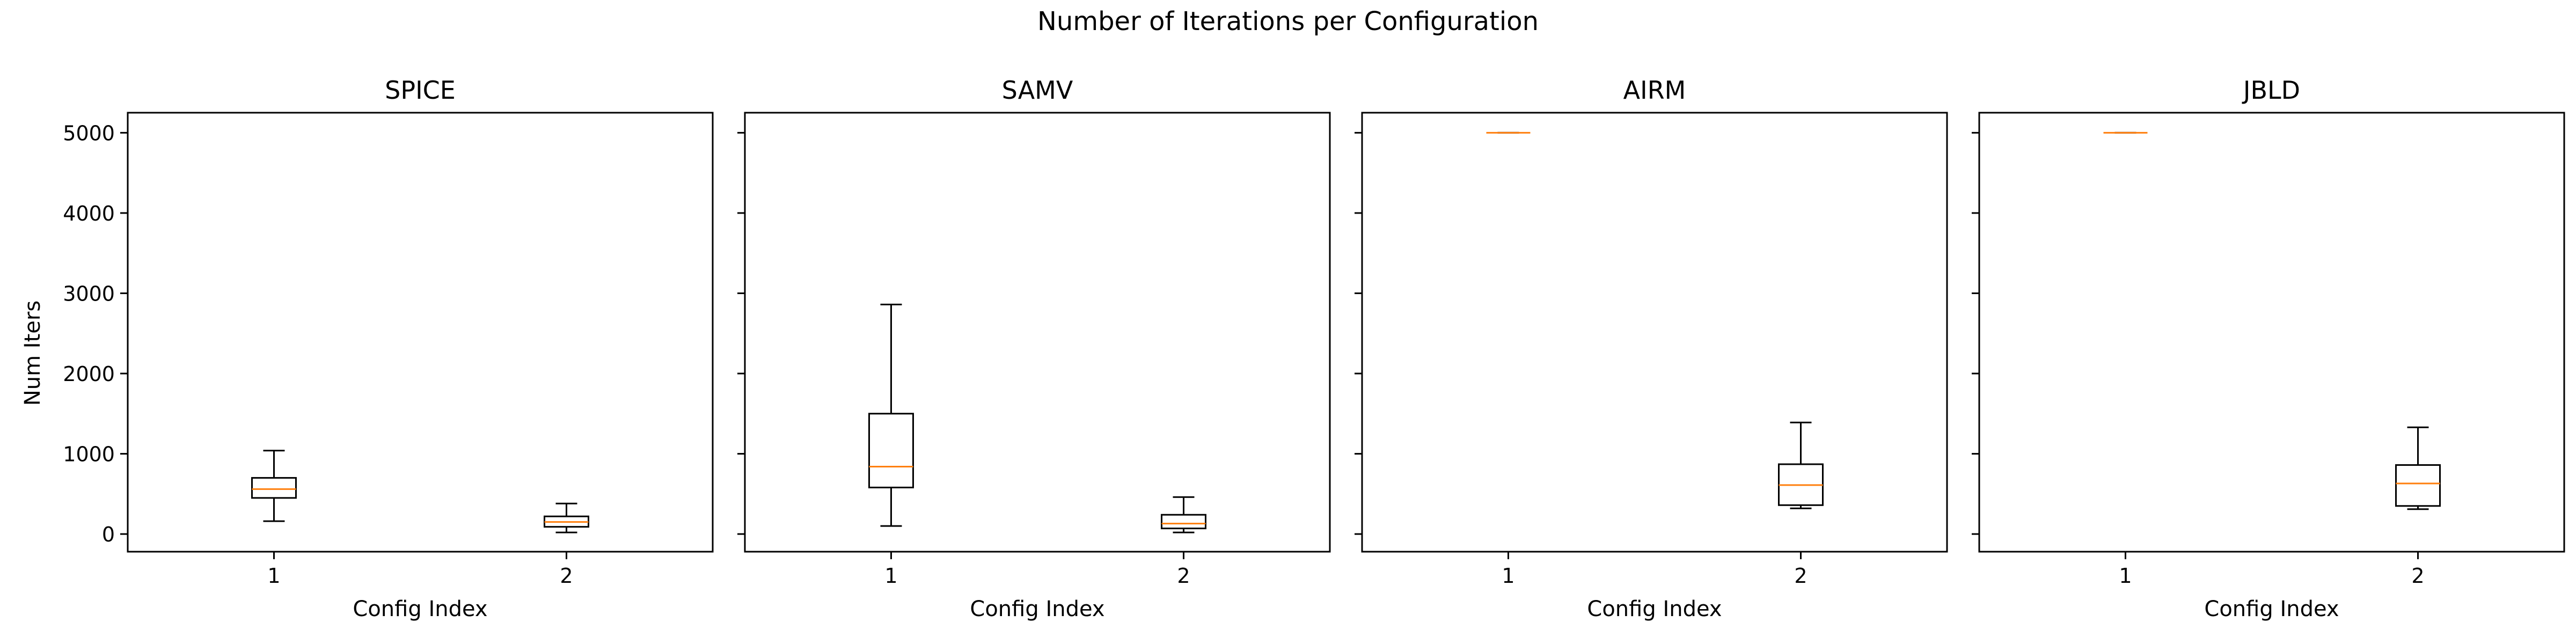 The height and width of the screenshot is (644, 2576). I want to click on y-tick-label: 4000, so click(89, 213).